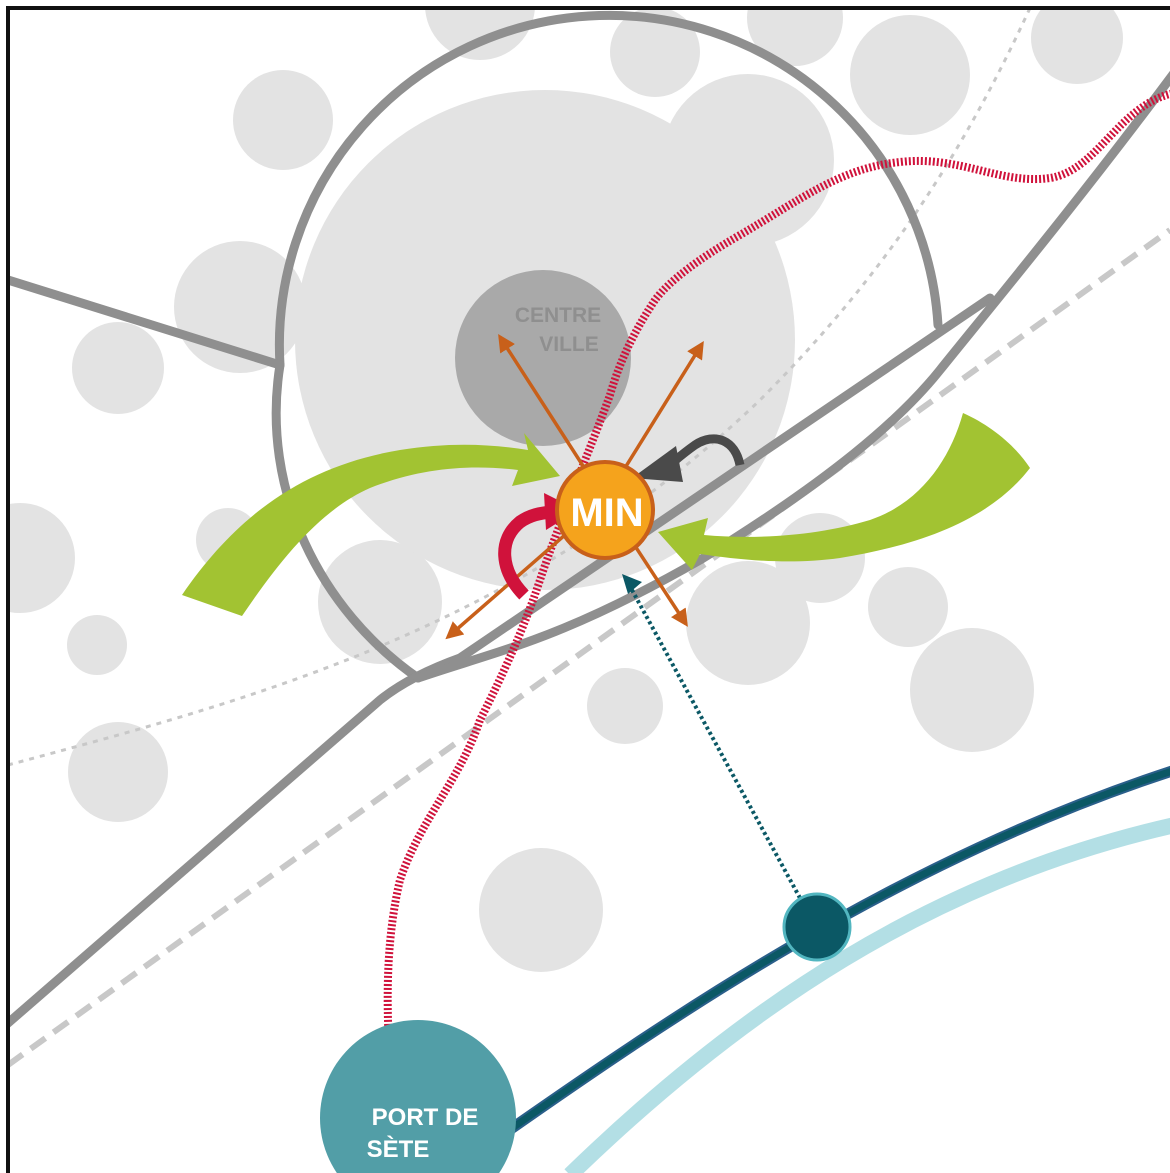  Describe the element at coordinates (606, 513) in the screenshot. I see `min-hub-label: MIN` at that location.